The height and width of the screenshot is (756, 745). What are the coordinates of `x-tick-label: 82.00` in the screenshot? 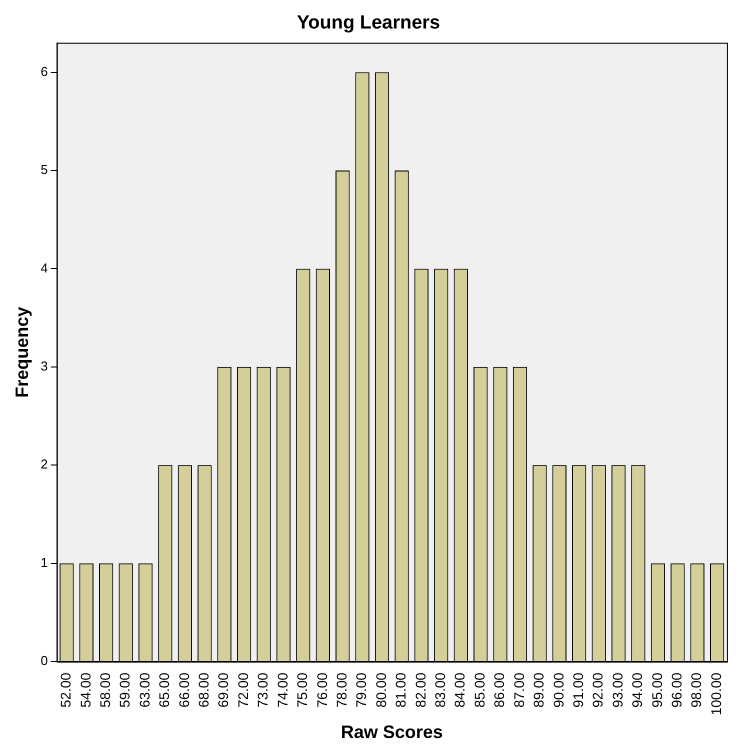 It's located at (420, 690).